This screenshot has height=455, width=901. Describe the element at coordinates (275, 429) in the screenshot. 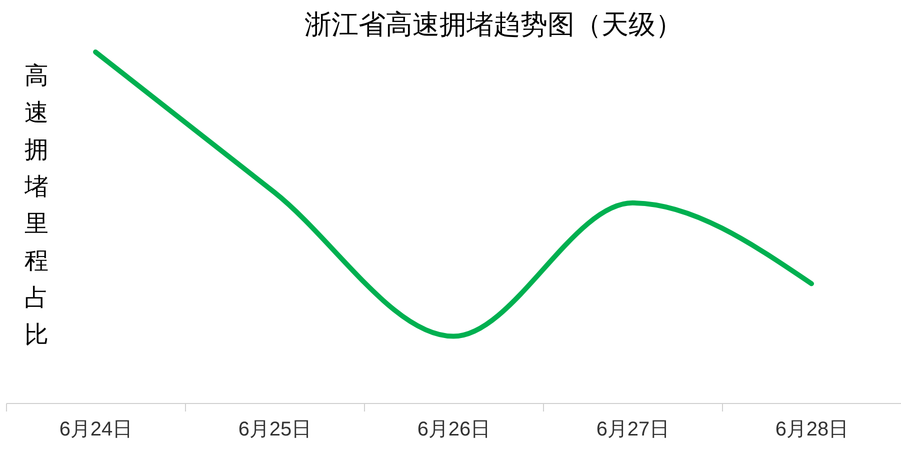

I see `x-tick-label: 6月25日` at that location.